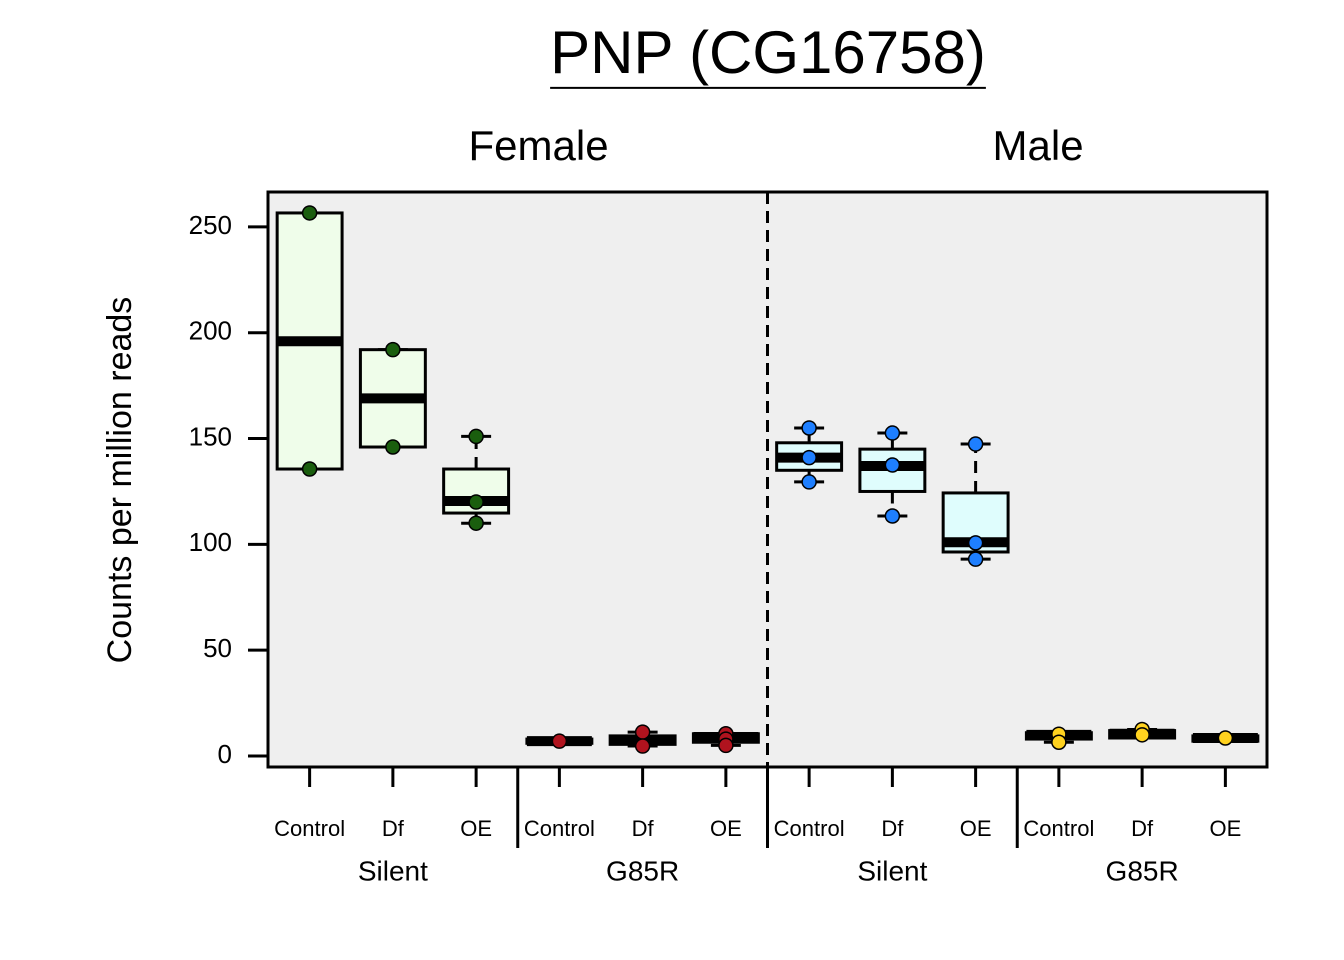  I want to click on panel-label: Male, so click(1038, 145).